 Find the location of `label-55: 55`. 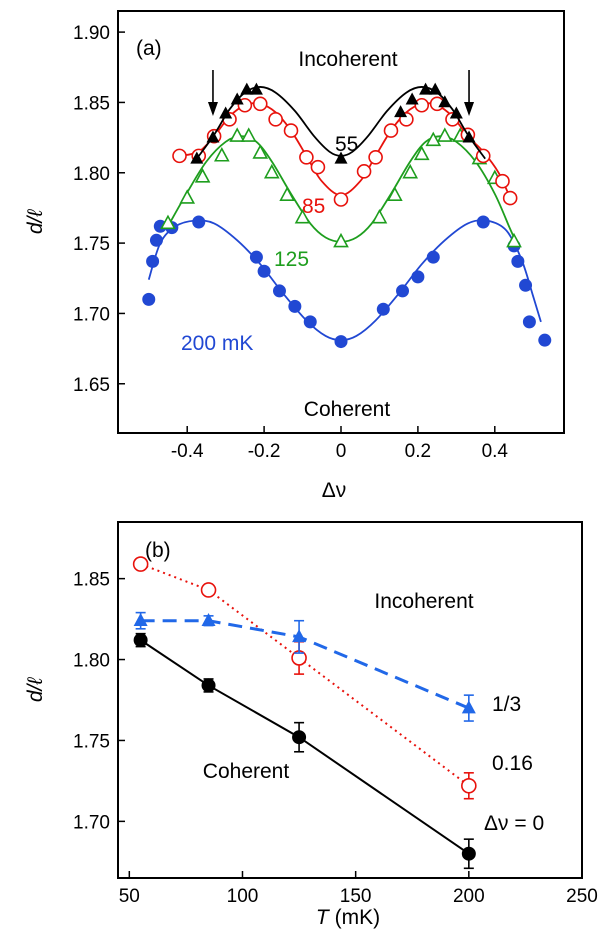

label-55: 55 is located at coordinates (346, 144).